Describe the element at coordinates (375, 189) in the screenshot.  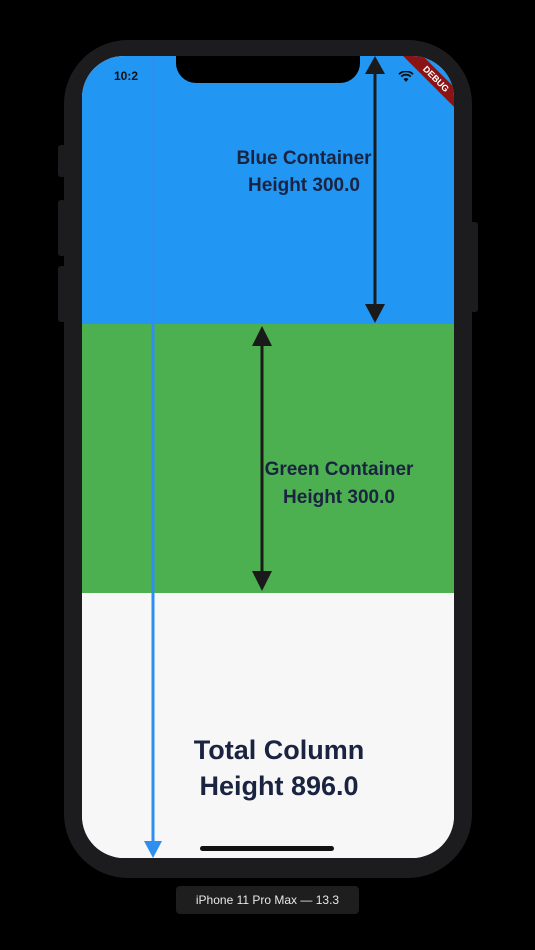
I see `blue-height-arrow` at that location.